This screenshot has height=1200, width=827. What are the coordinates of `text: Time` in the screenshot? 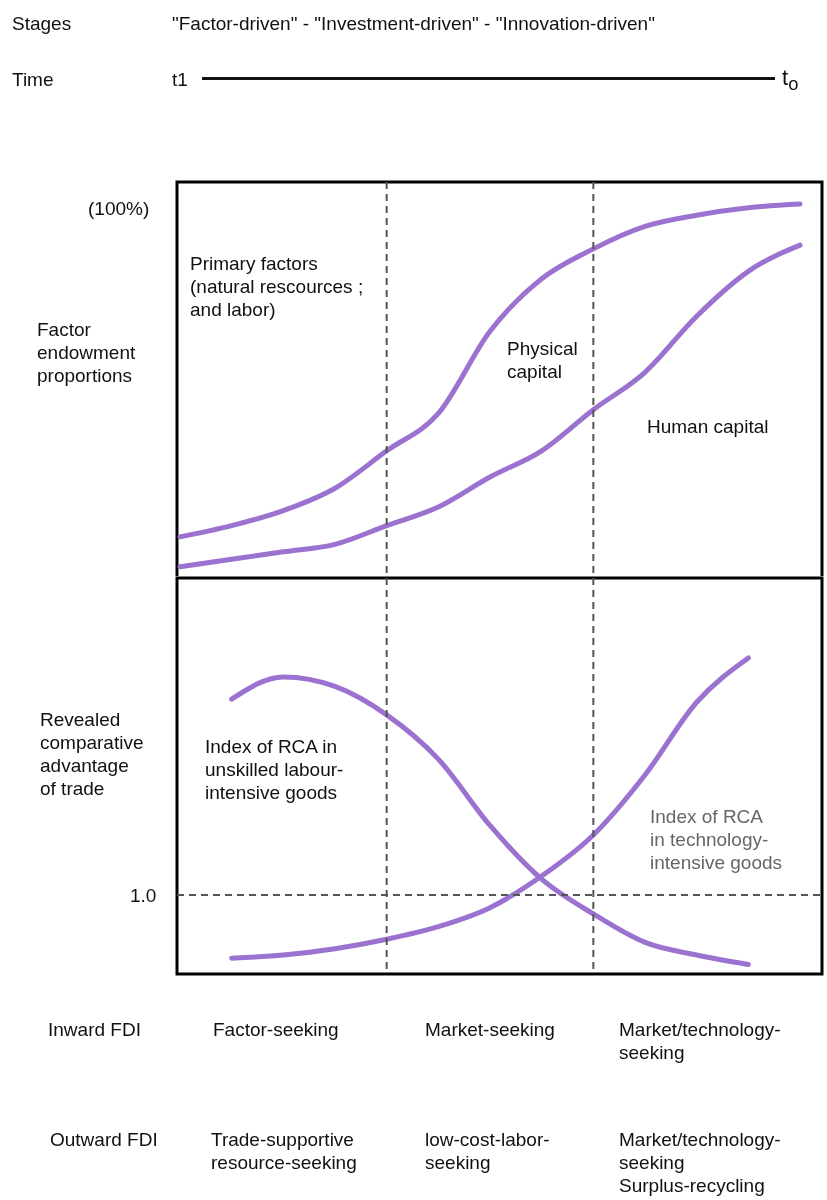 It's located at (33, 79).